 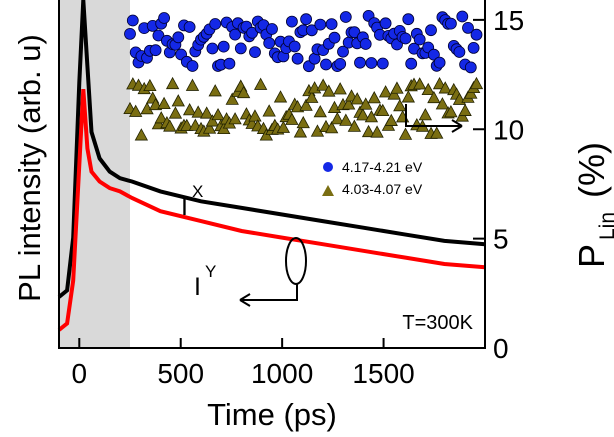 What do you see at coordinates (501, 348) in the screenshot?
I see `right-y-tick-label: 0` at bounding box center [501, 348].